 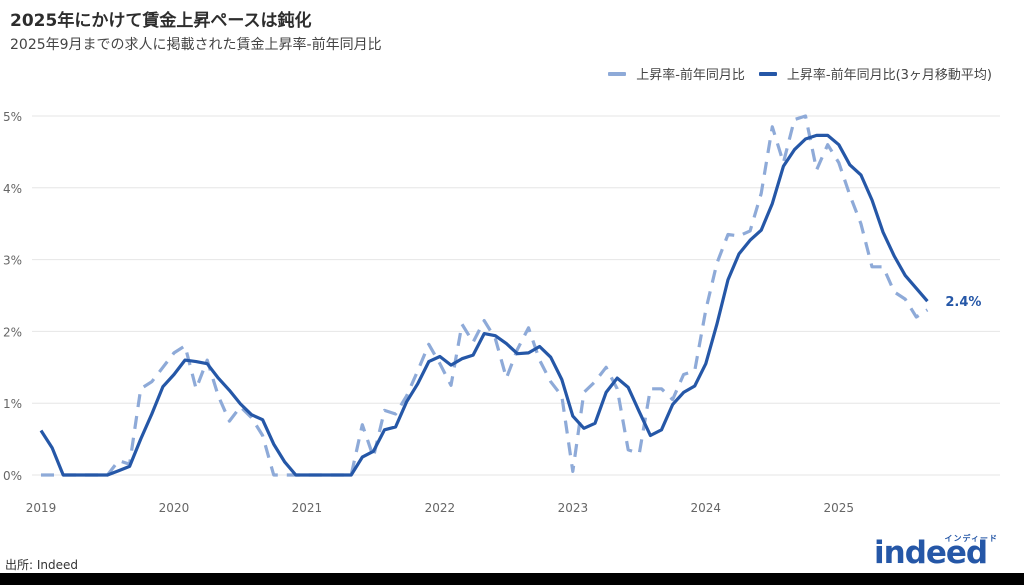 I want to click on end-value-label: 2.4%, so click(x=963, y=302).